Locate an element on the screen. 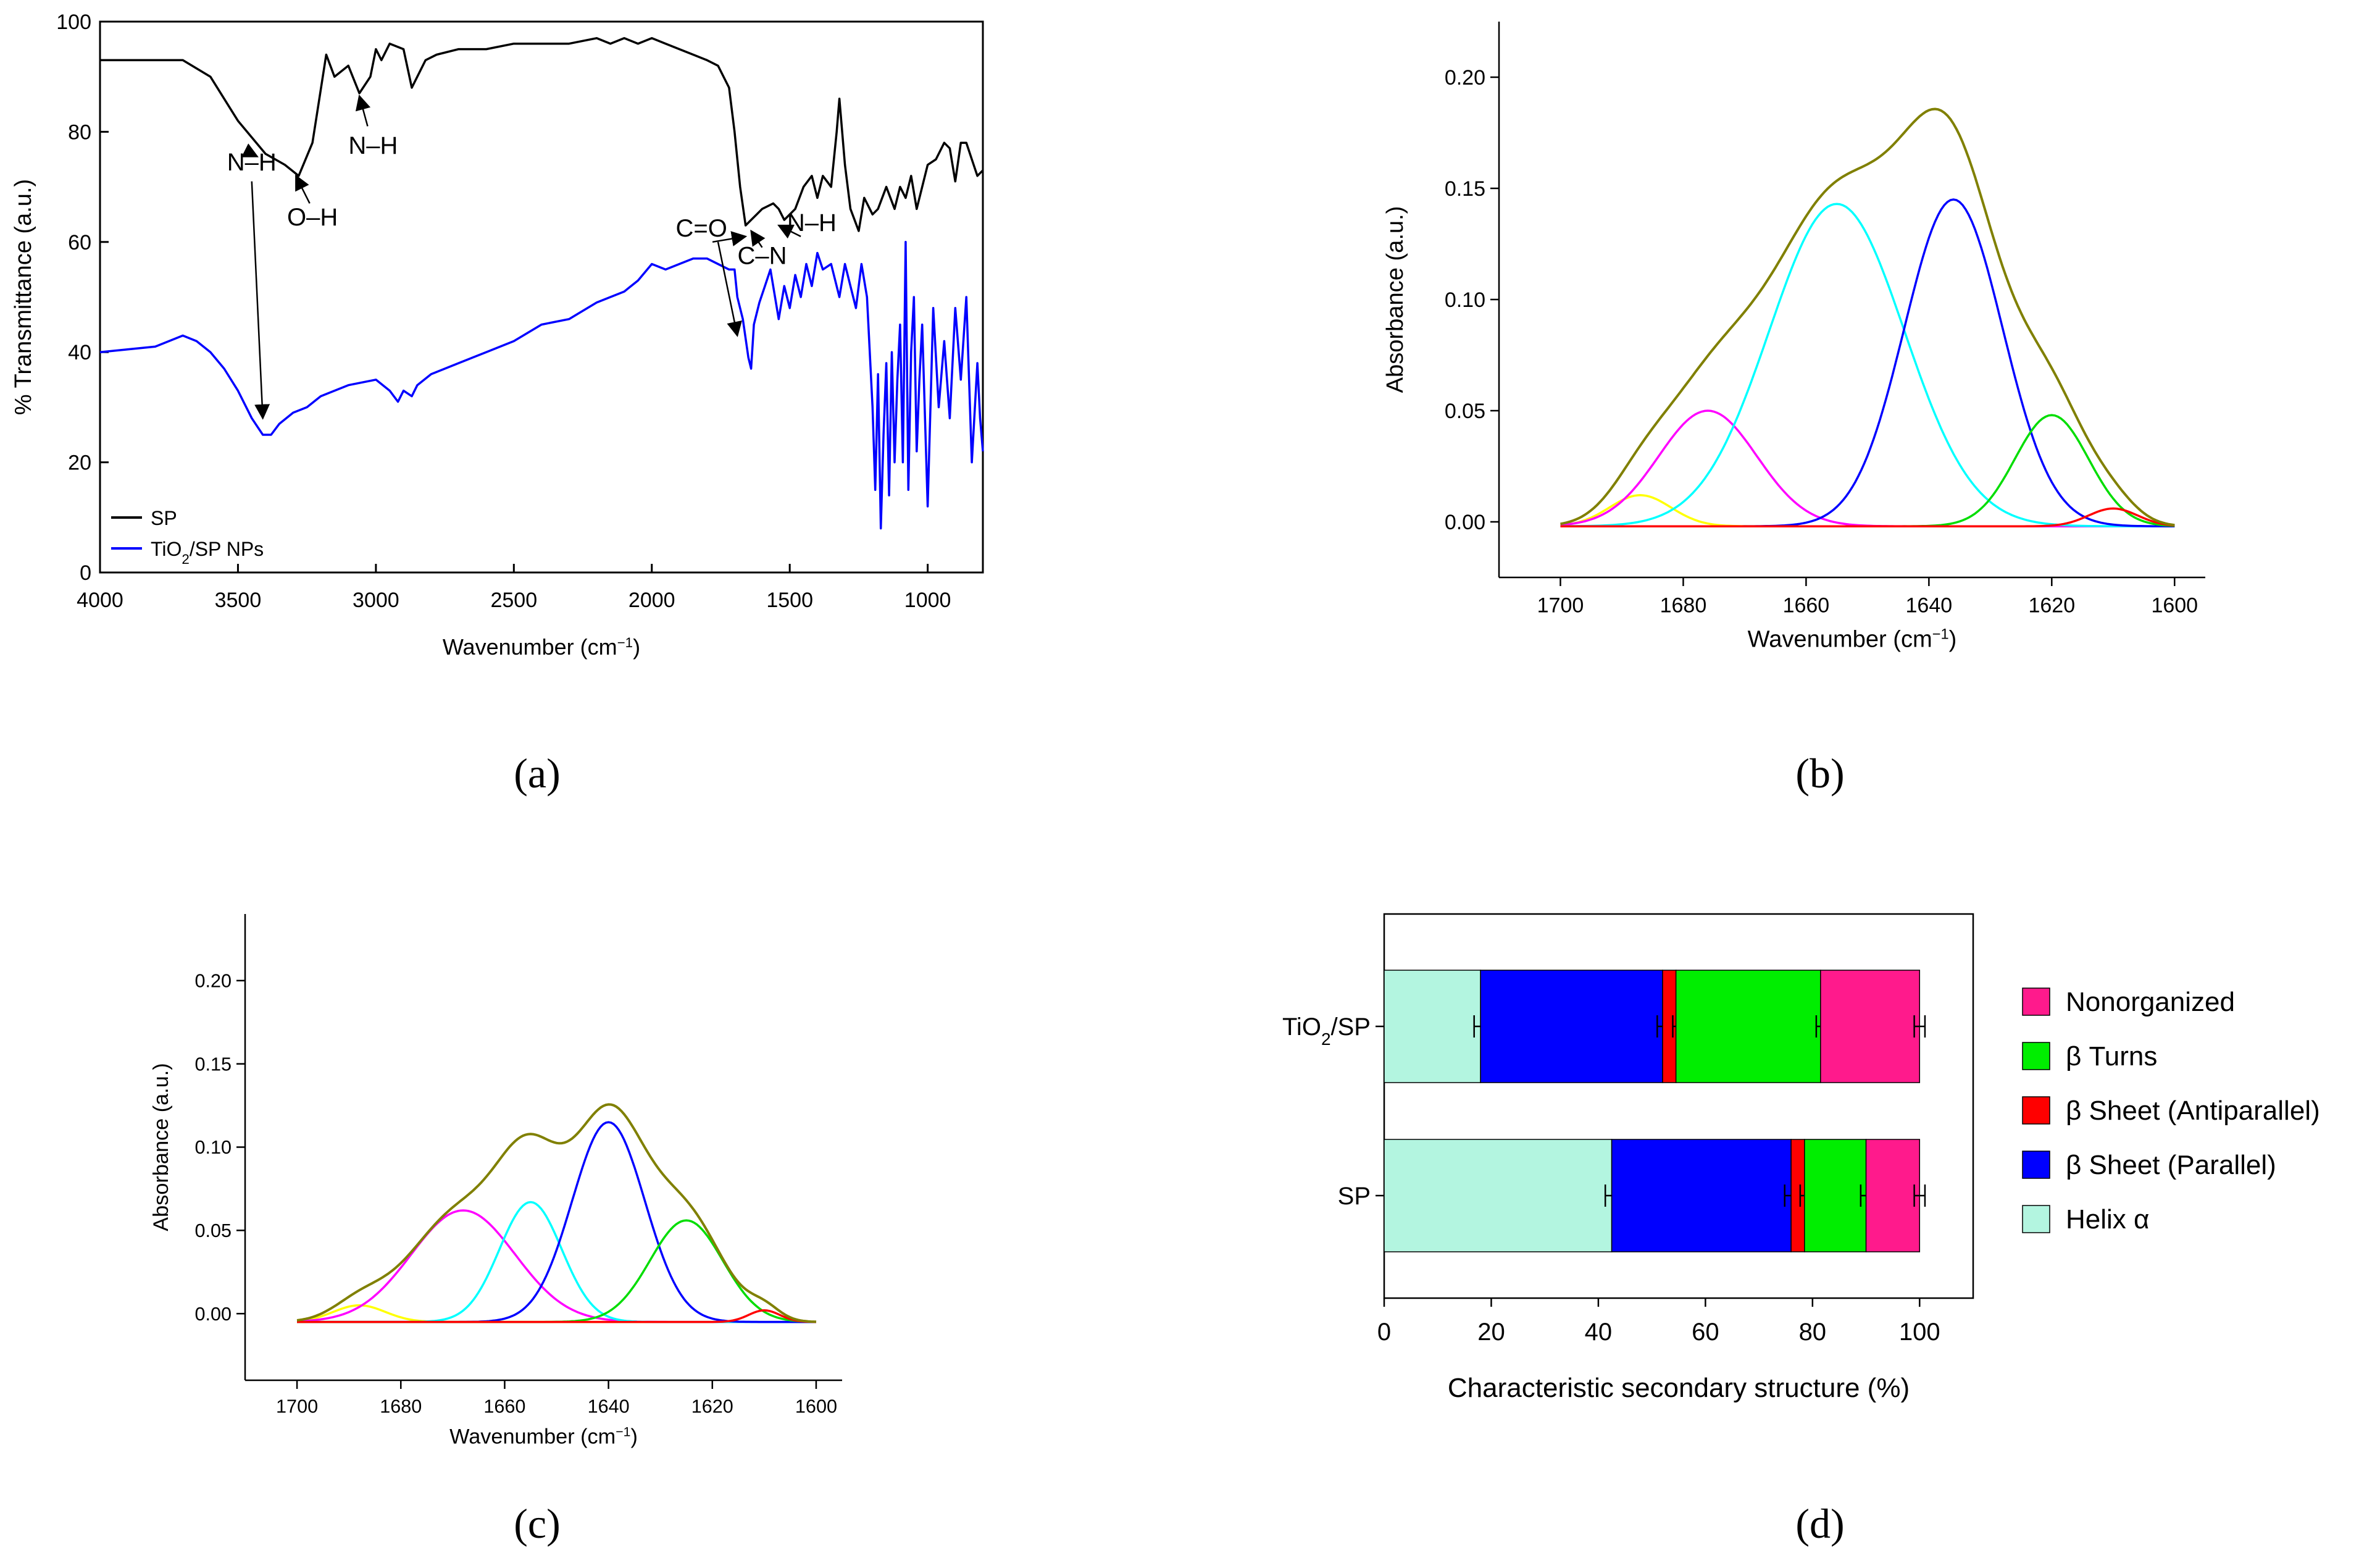 The height and width of the screenshot is (1568, 2380). legend-label: β Sheet (Parallel) is located at coordinates (2171, 1165).